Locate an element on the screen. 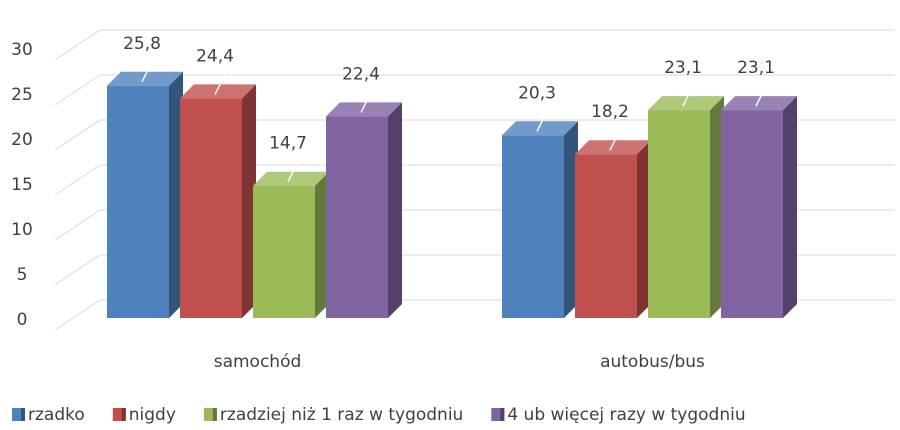 The width and height of the screenshot is (900, 430). value-label: 20,3 is located at coordinates (537, 93).